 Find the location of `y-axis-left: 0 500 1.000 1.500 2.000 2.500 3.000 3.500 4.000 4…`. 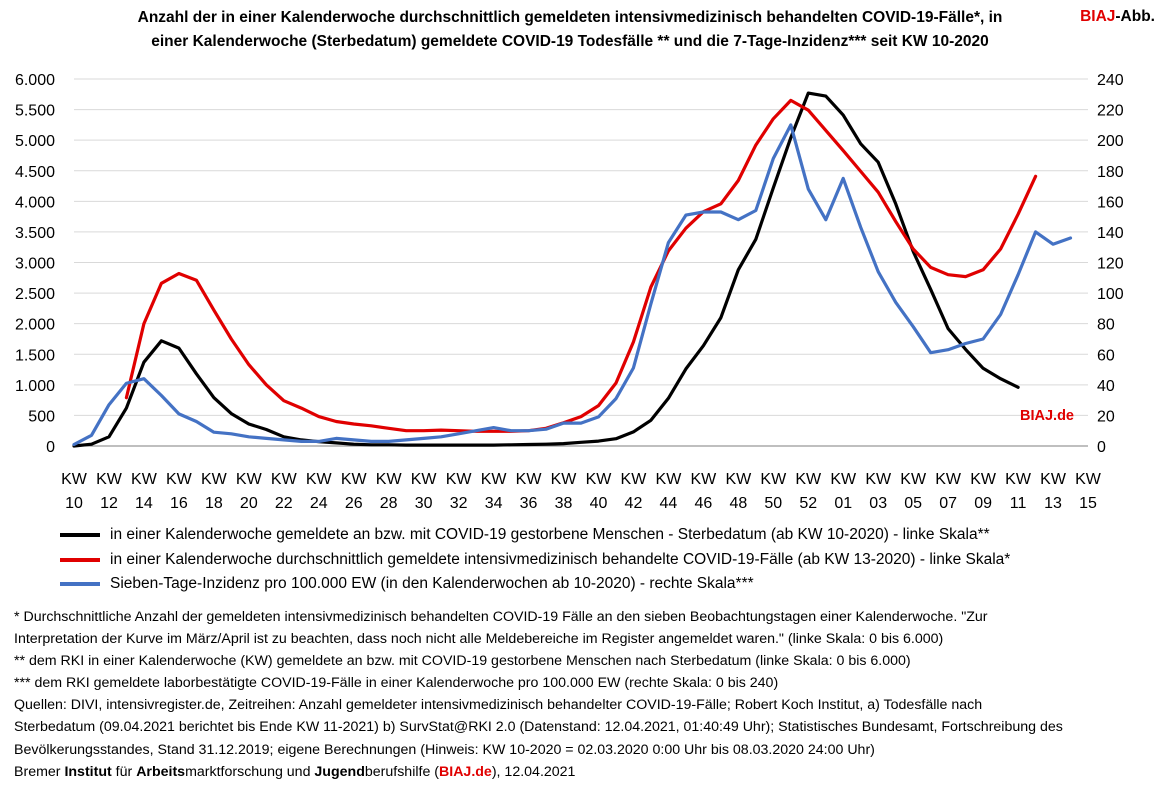

y-axis-left: 0 500 1.000 1.500 2.000 2.500 3.000 3.500 4.000 4… is located at coordinates (35, 264).